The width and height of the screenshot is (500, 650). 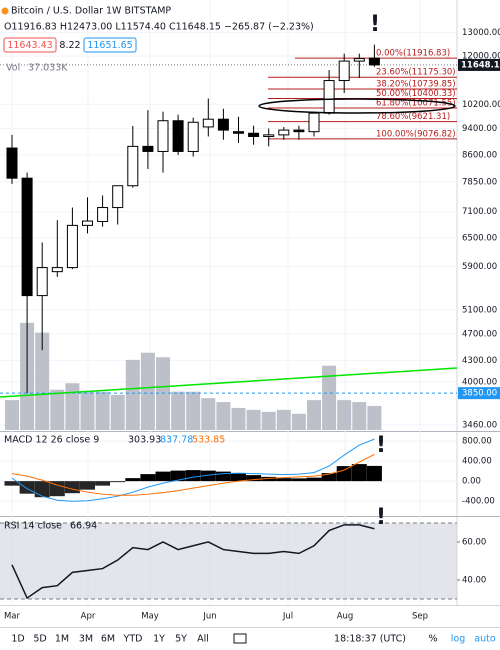 I want to click on date-range-icon, so click(x=240, y=638).